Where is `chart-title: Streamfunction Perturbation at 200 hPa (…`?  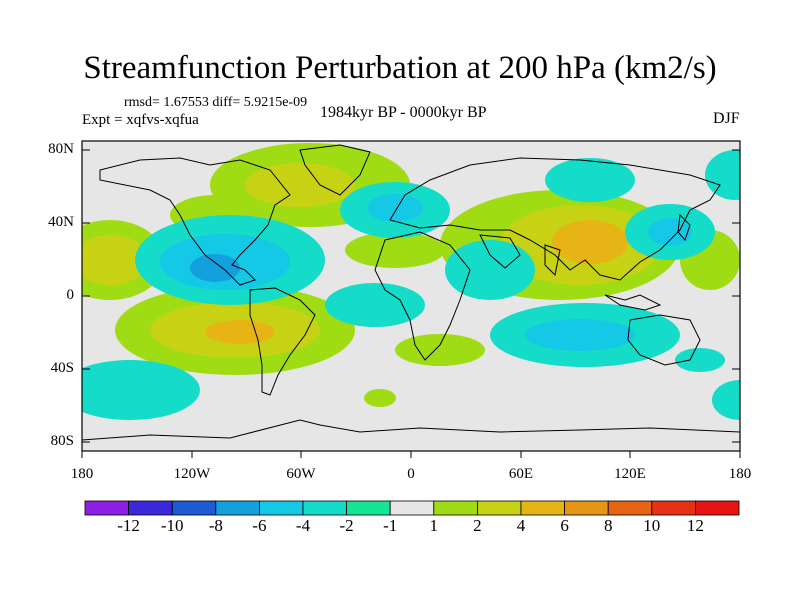
chart-title: Streamfunction Perturbation at 200 hPa (… is located at coordinates (400, 68).